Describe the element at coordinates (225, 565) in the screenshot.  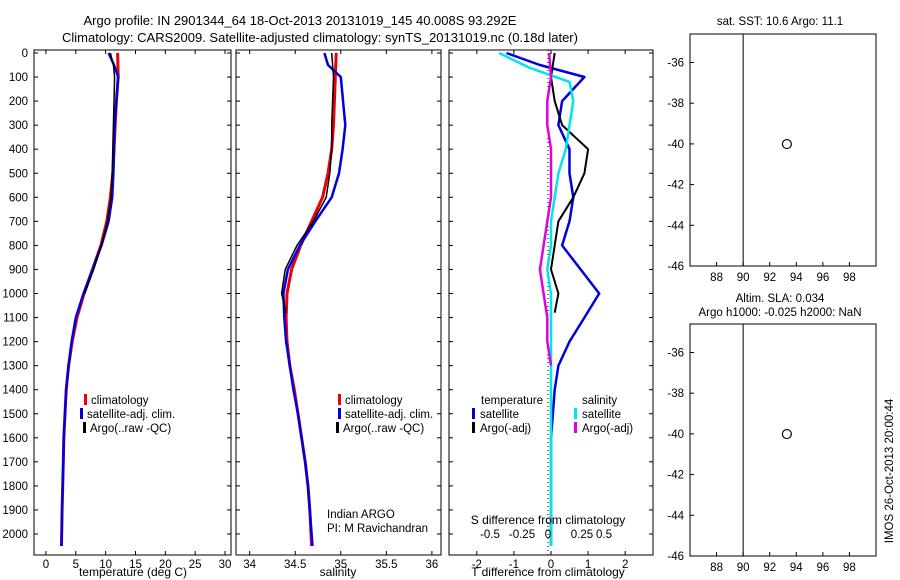
I see `x-tick-label: 30` at that location.